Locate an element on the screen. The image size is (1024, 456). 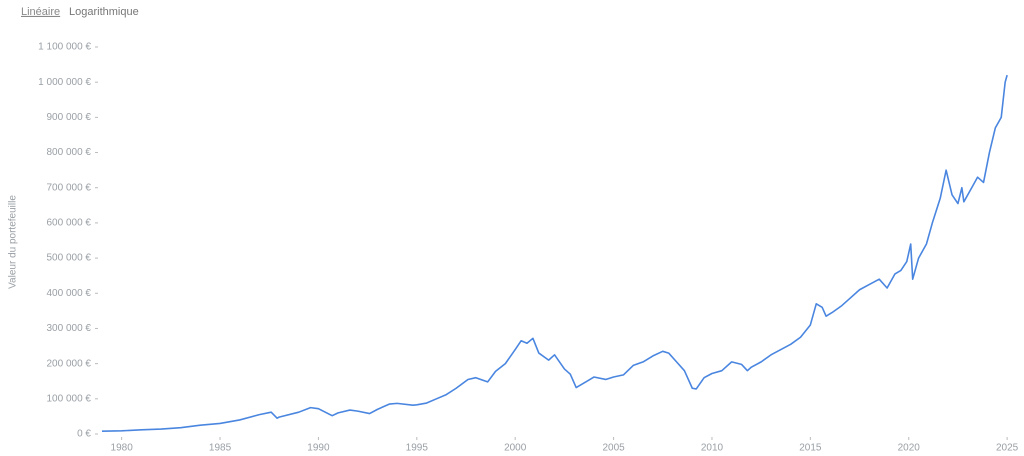
y-tick-label: 700 000 € is located at coordinates (69, 187).